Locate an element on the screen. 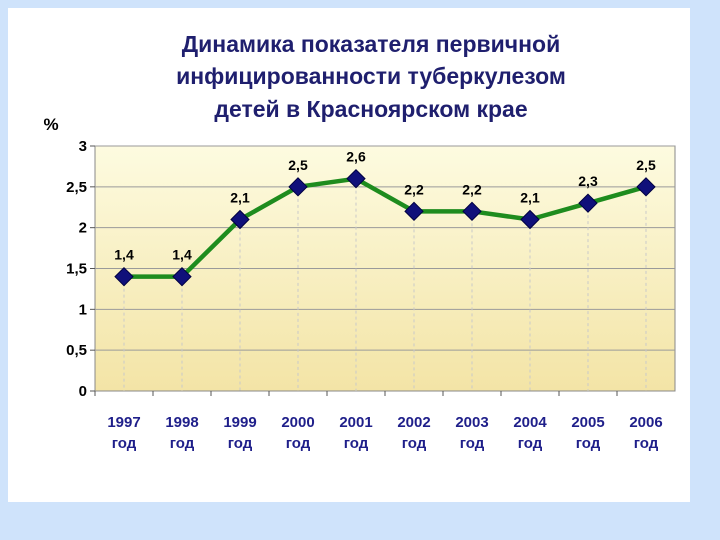  x-tick-label: 2003 is located at coordinates (471, 422).